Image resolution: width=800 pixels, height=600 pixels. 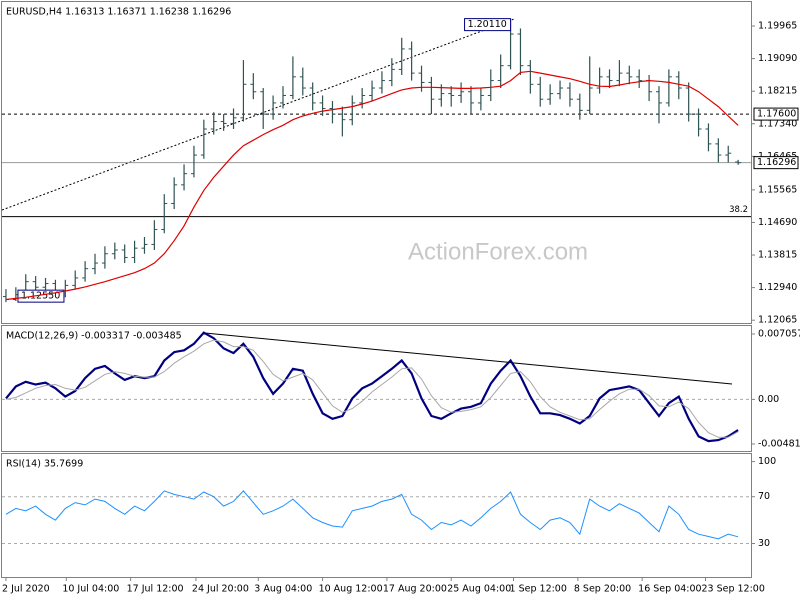 I want to click on x-tick-label: 2 Jul 2020, so click(x=26, y=589).